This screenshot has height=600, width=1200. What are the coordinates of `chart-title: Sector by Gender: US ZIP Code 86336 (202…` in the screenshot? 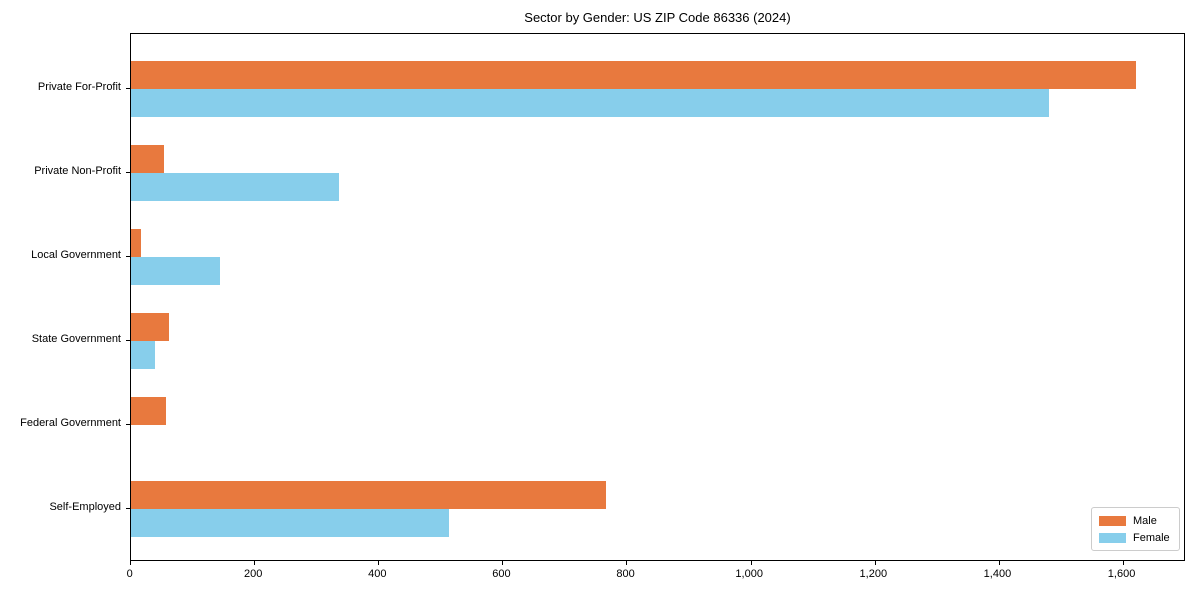 It's located at (657, 17).